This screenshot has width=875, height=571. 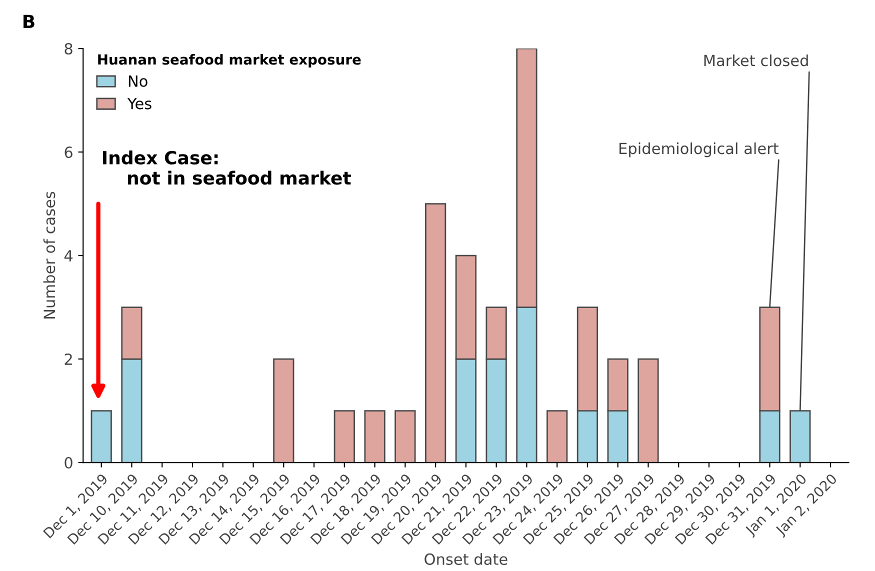 I want to click on y-tick-label: 2, so click(x=68, y=359).